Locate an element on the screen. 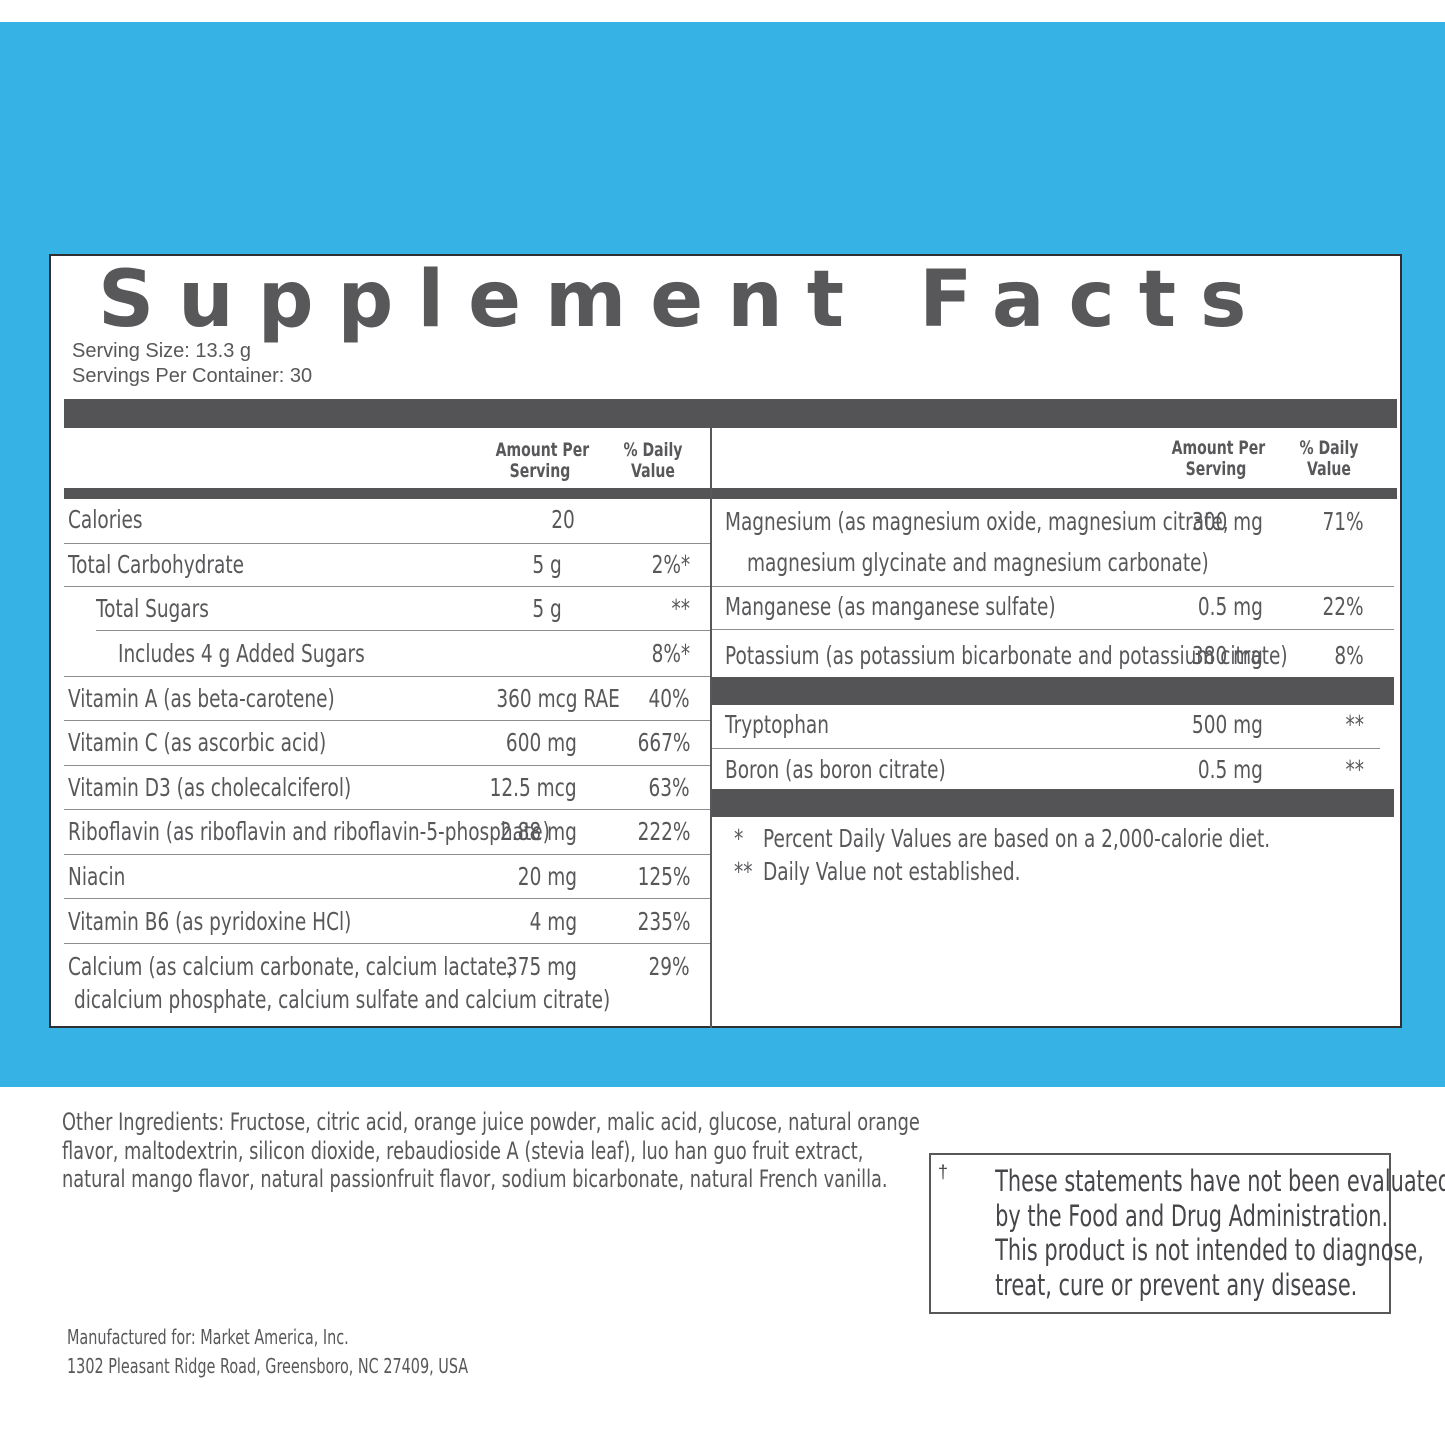  nutrient-name: Includes 4 g Added Sugars is located at coordinates (241, 653).